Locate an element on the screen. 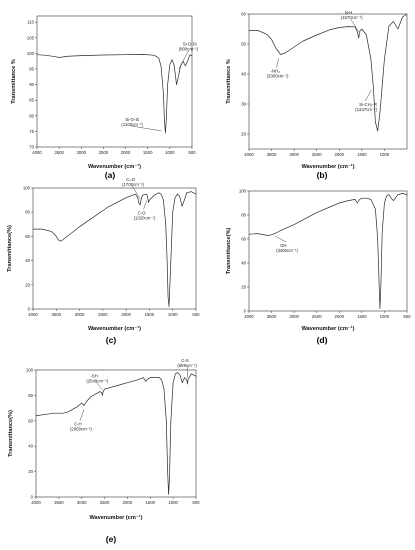 The height and width of the screenshot is (550, 415). y-axis-label: Transmittance % is located at coordinates (229, 81).